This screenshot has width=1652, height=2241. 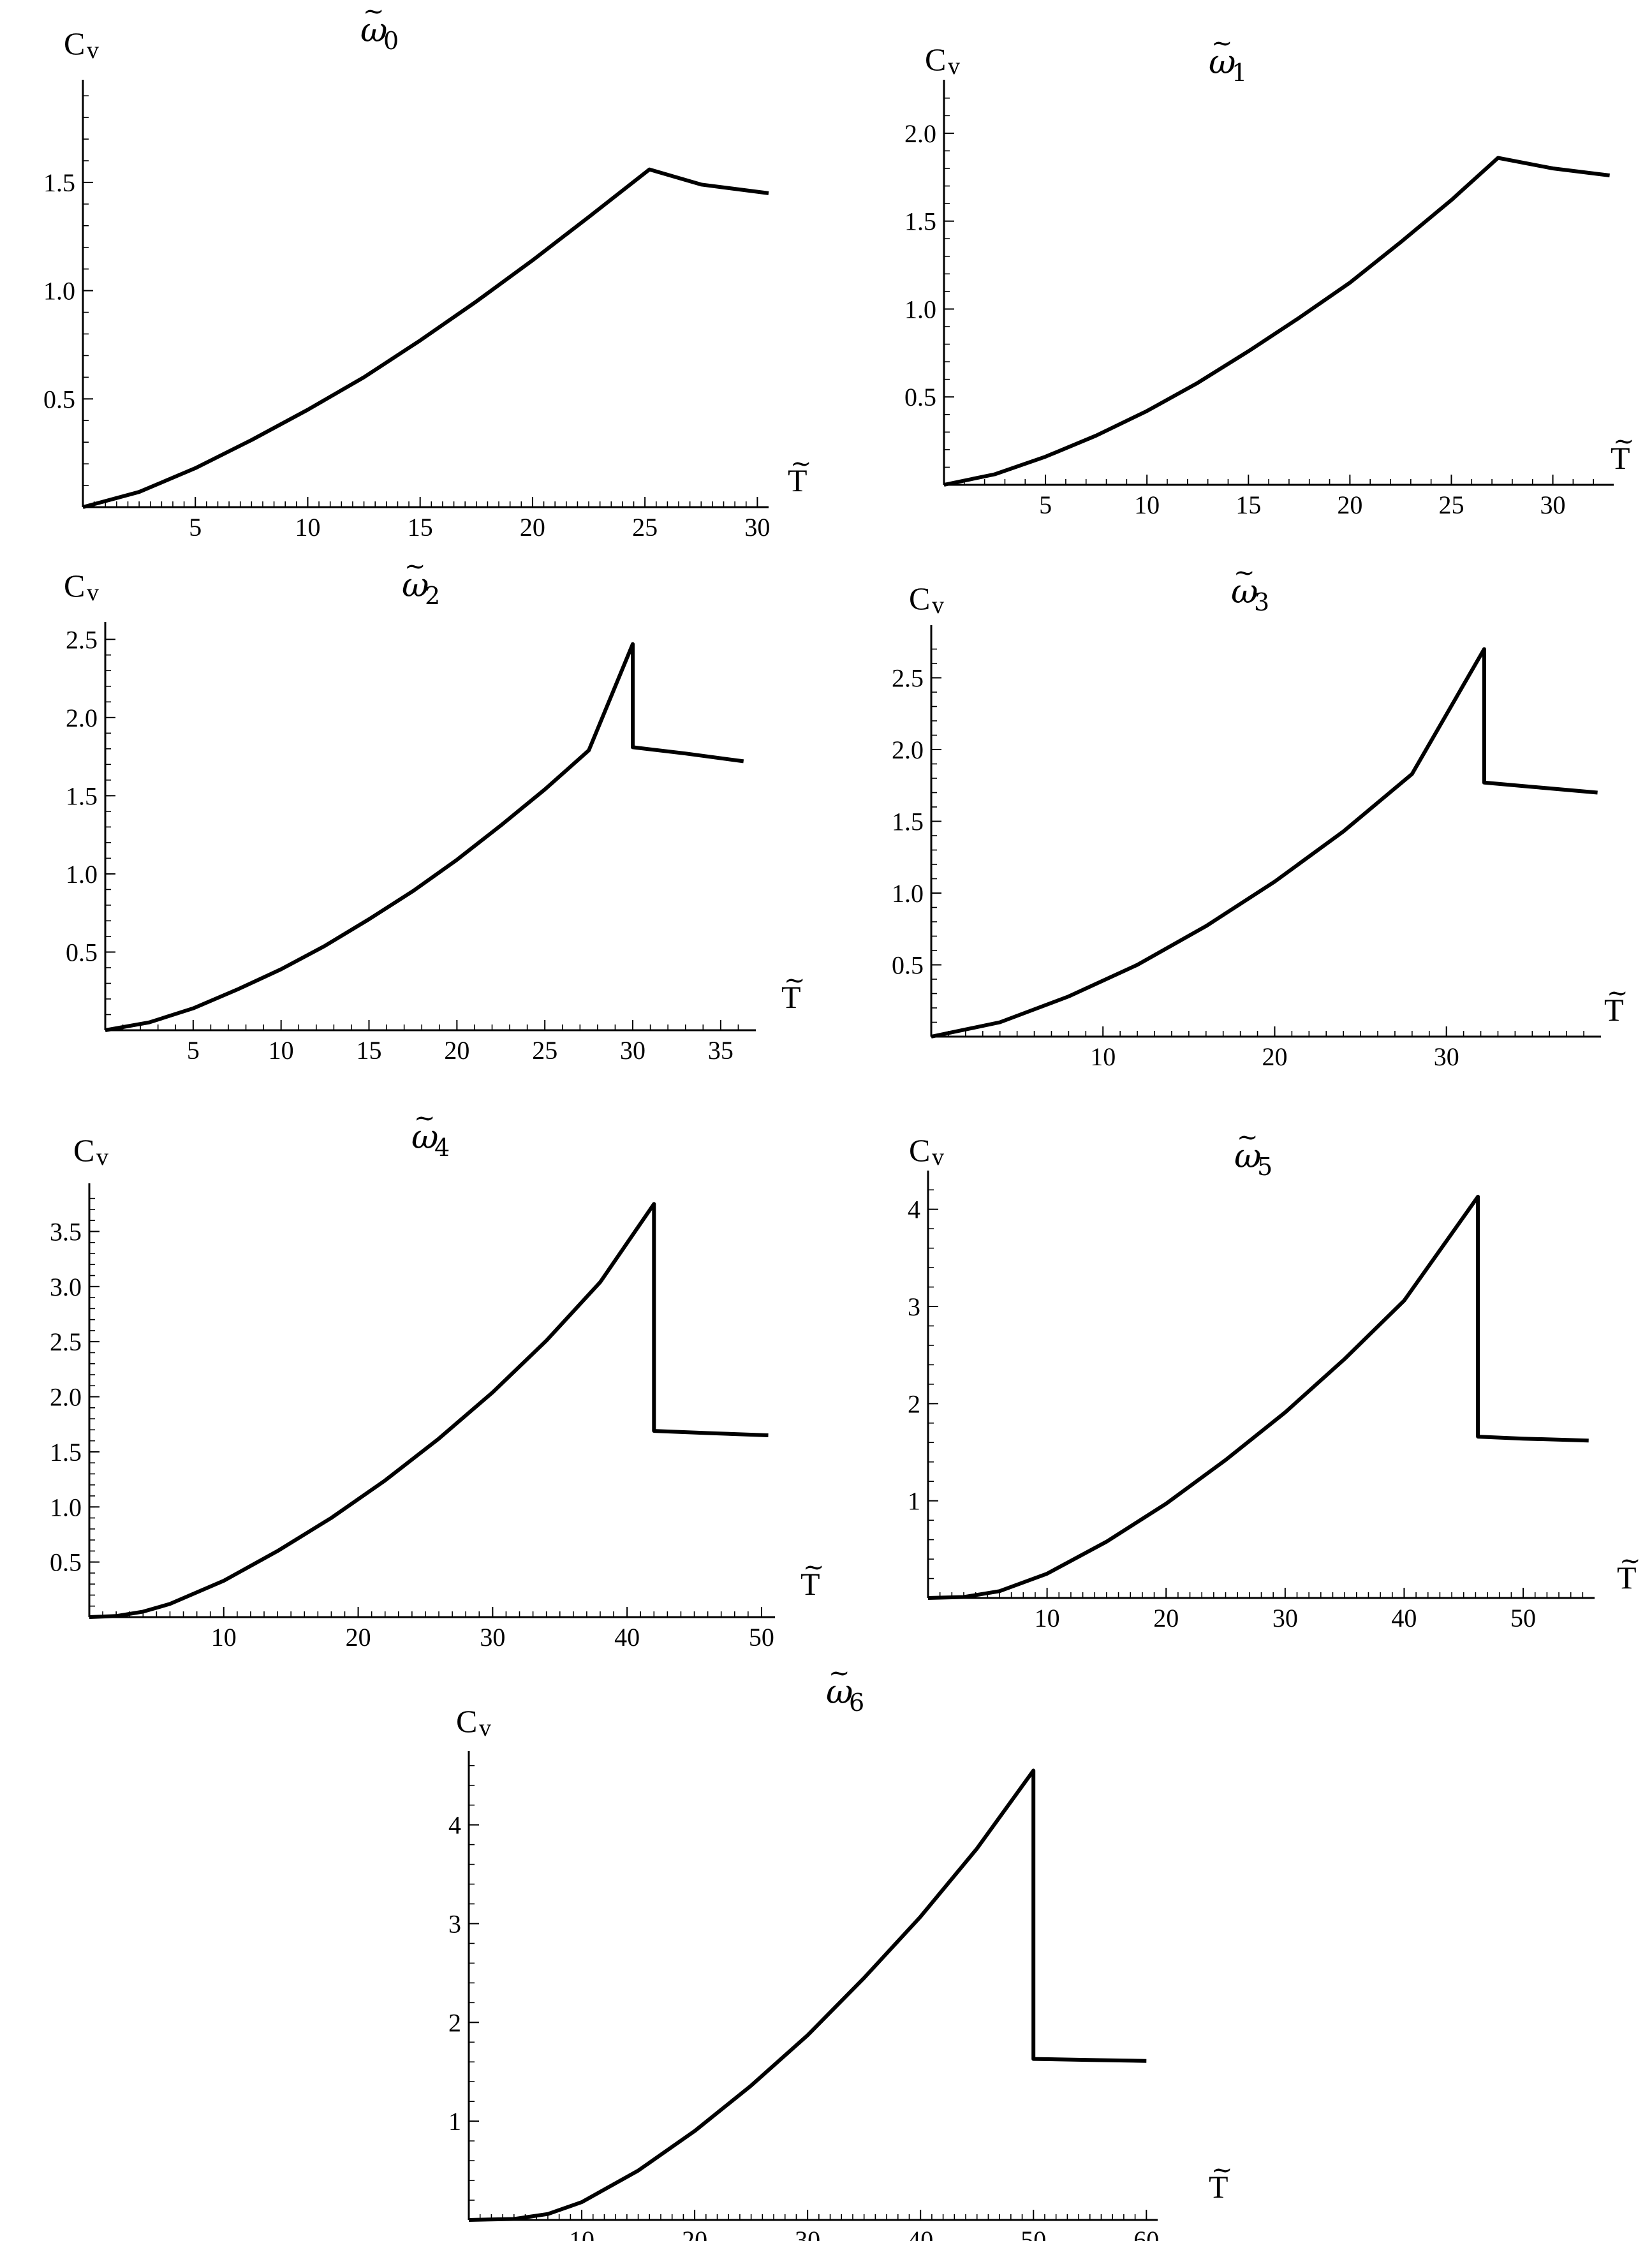 I want to click on x-tick-label: 60, so click(x=1146, y=2233).